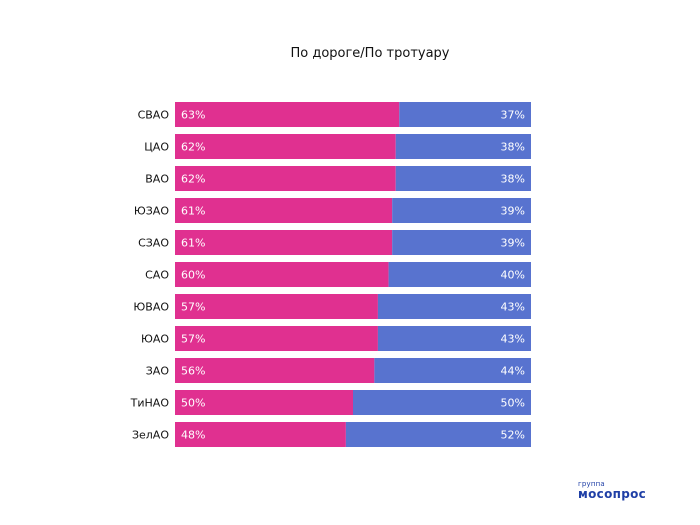 The image size is (700, 525). I want to click on mosopros-logo: группа мосопрос, so click(628, 492).